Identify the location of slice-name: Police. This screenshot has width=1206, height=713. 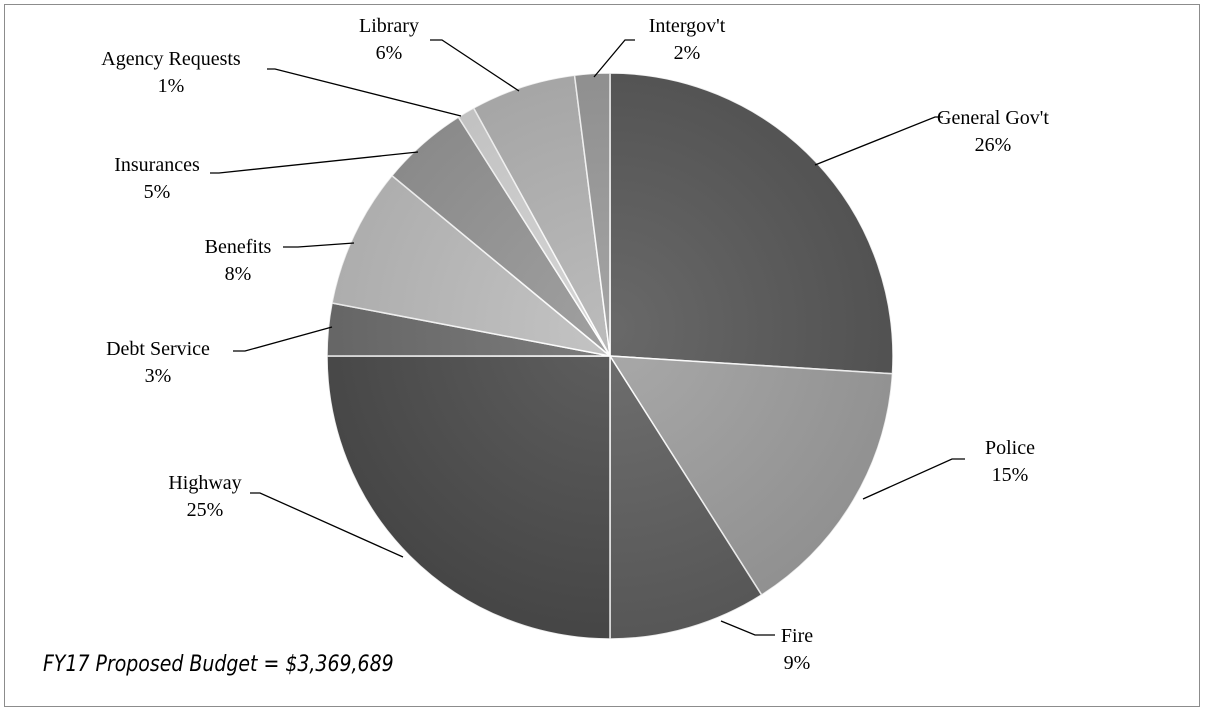
(1010, 448).